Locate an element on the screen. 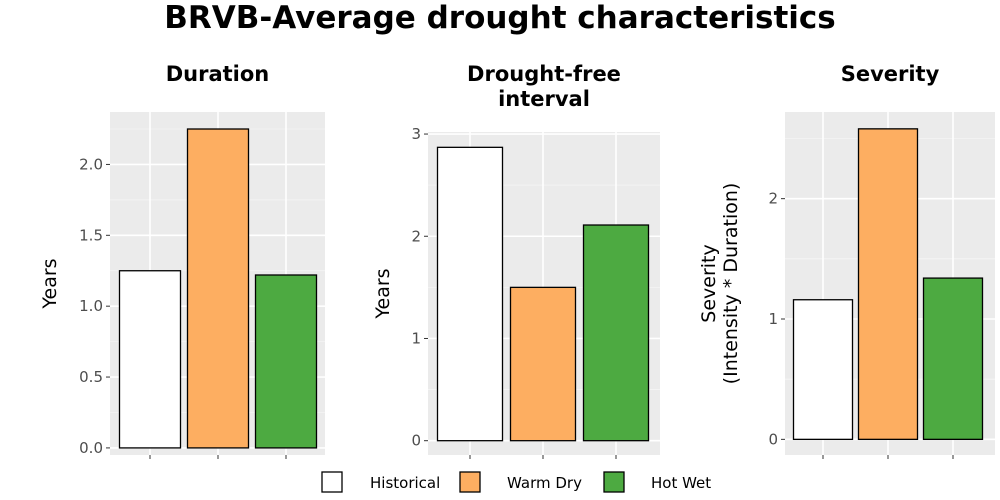  y-tick-label: 1.5 is located at coordinates (91, 235).